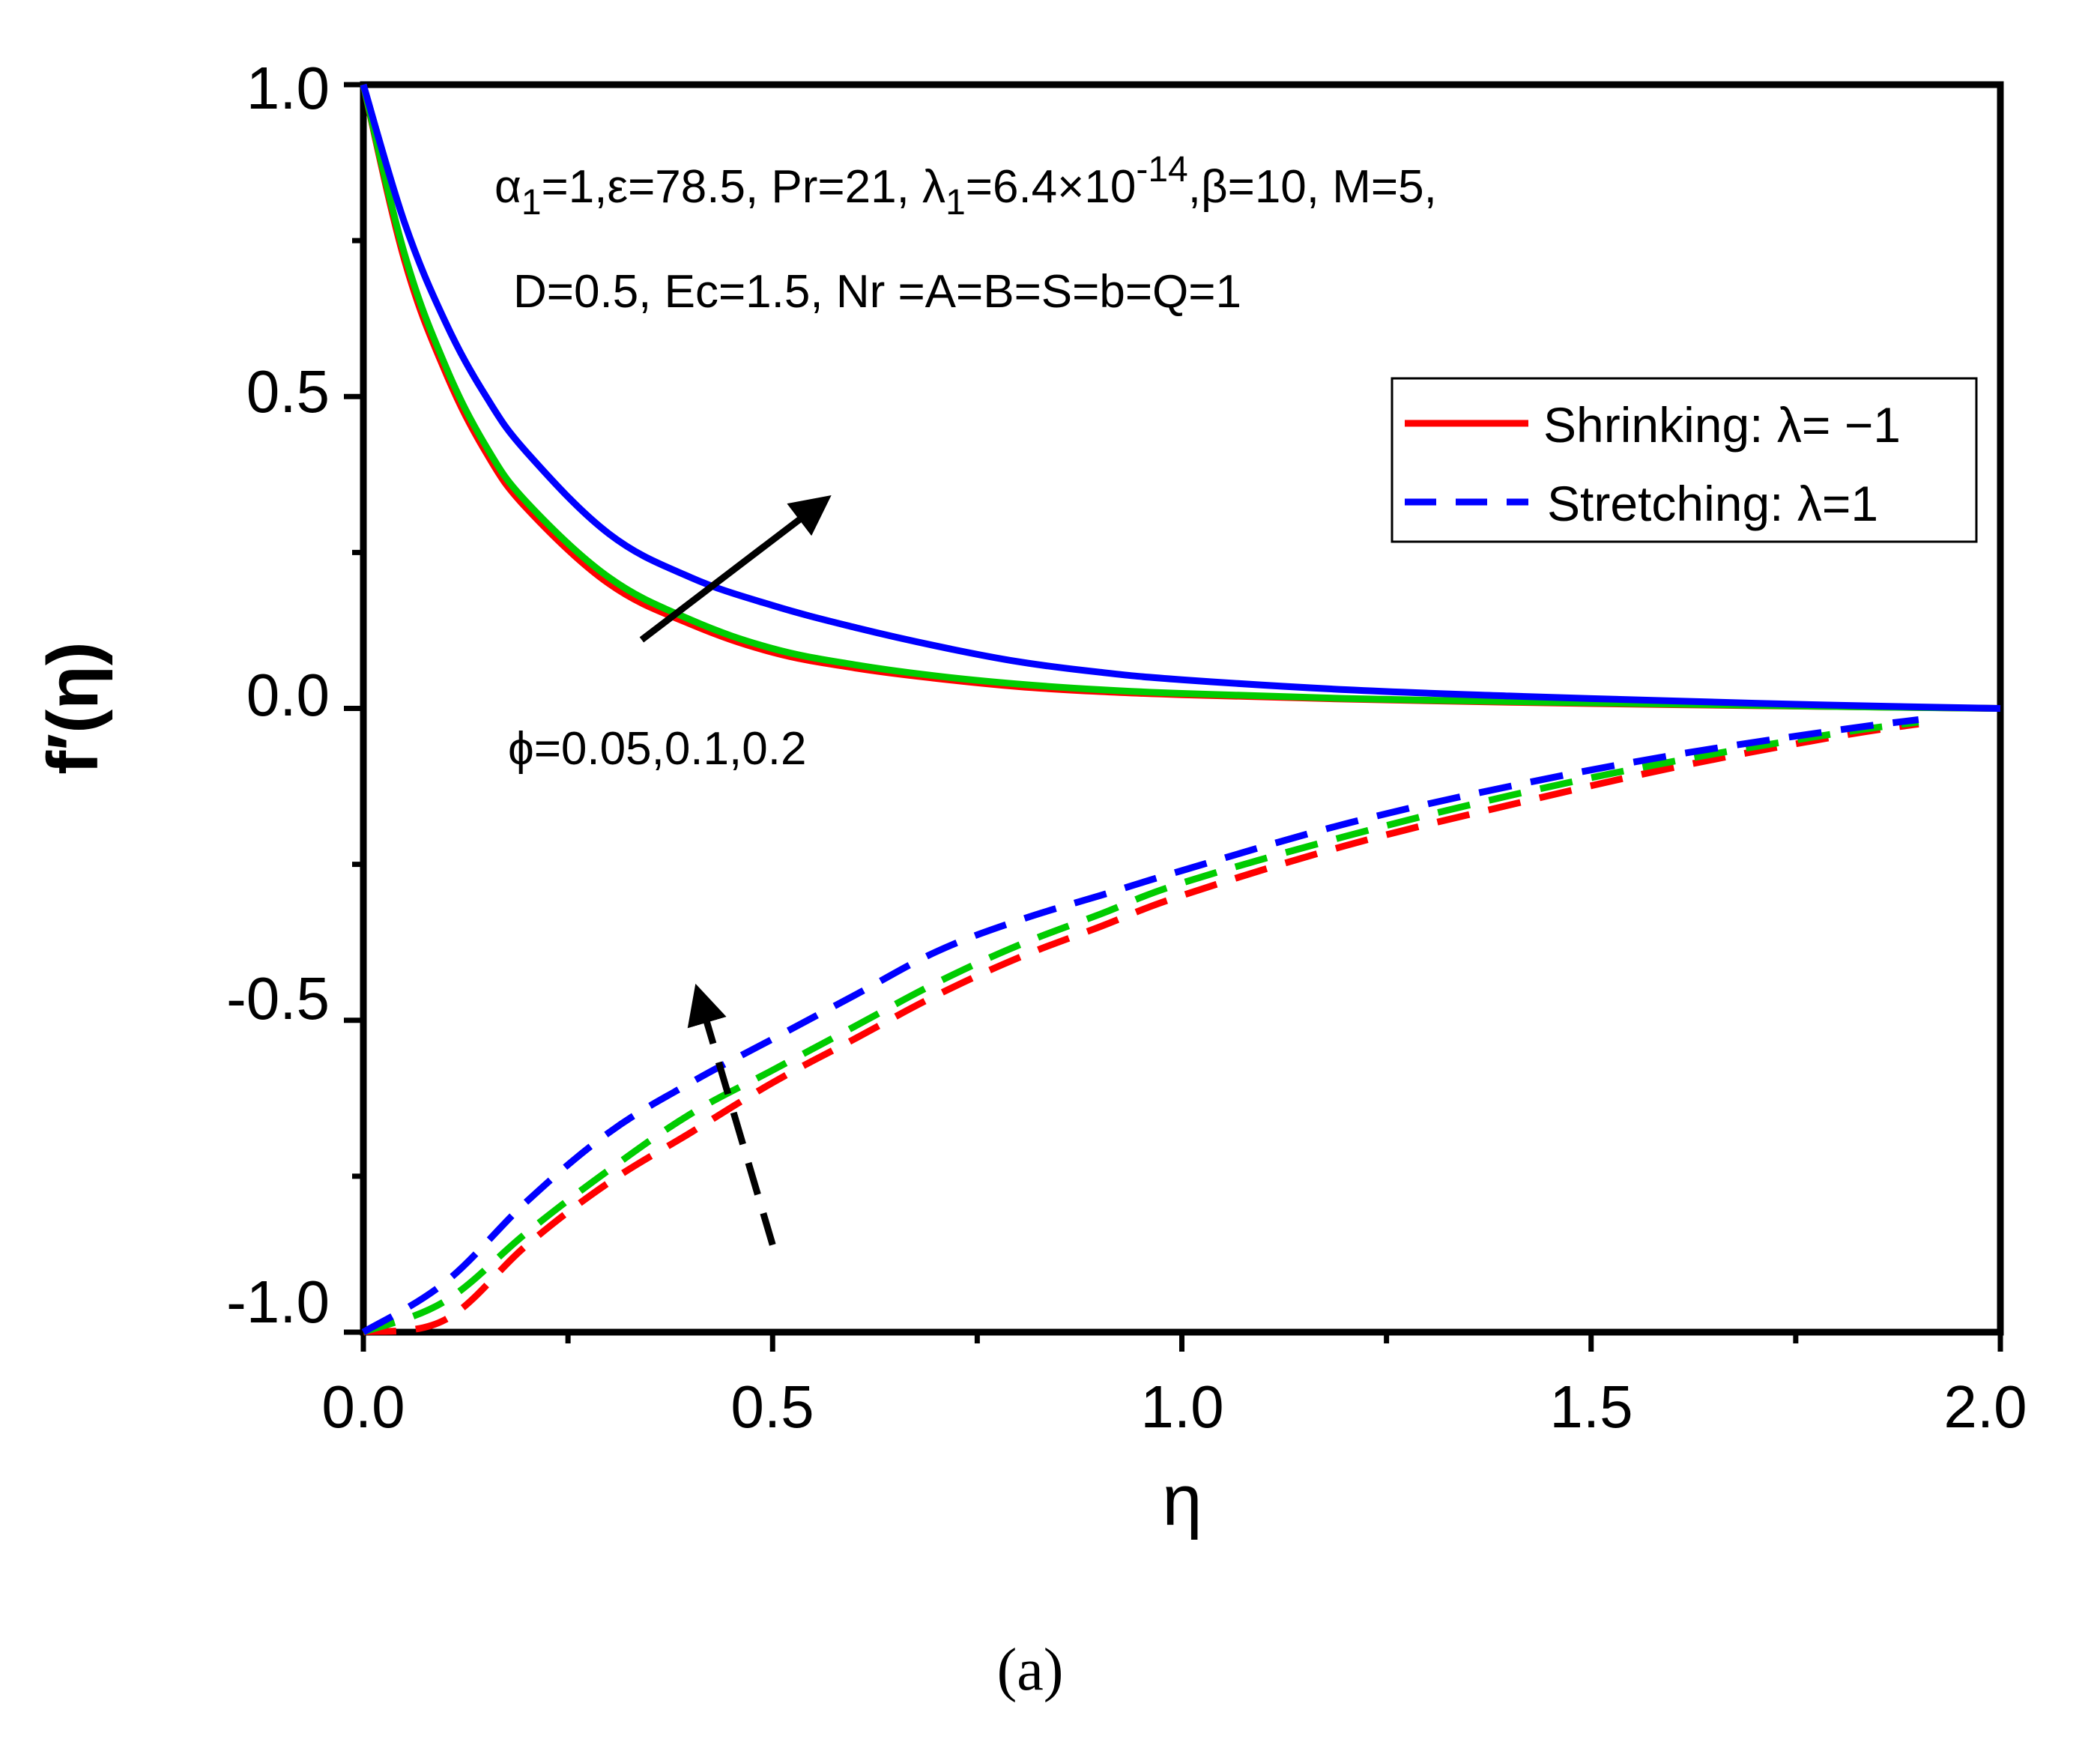 Image resolution: width=2100 pixels, height=1742 pixels. Describe the element at coordinates (1312, 187) in the screenshot. I see `params-suffix: ,β=10, M=5,` at that location.